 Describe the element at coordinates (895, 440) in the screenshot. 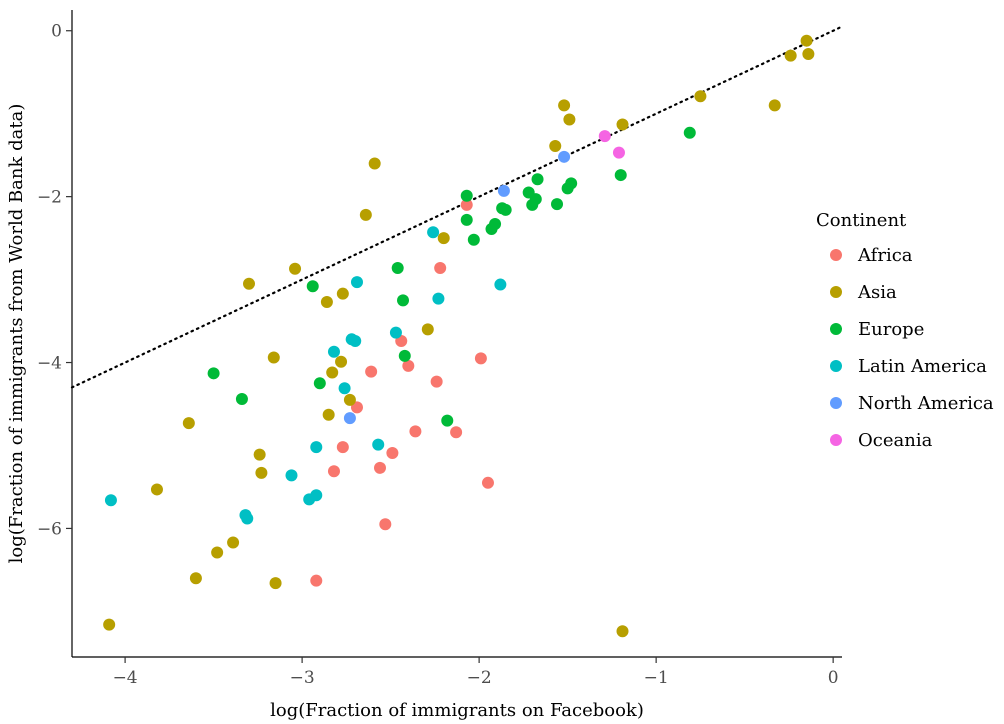

I see `legend-label: Oceania` at that location.